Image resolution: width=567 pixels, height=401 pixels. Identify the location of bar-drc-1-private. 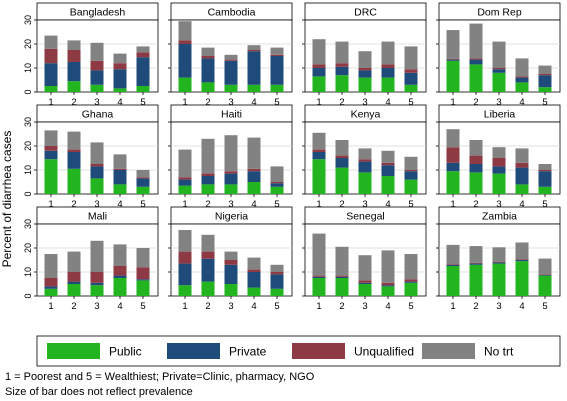
(319, 72).